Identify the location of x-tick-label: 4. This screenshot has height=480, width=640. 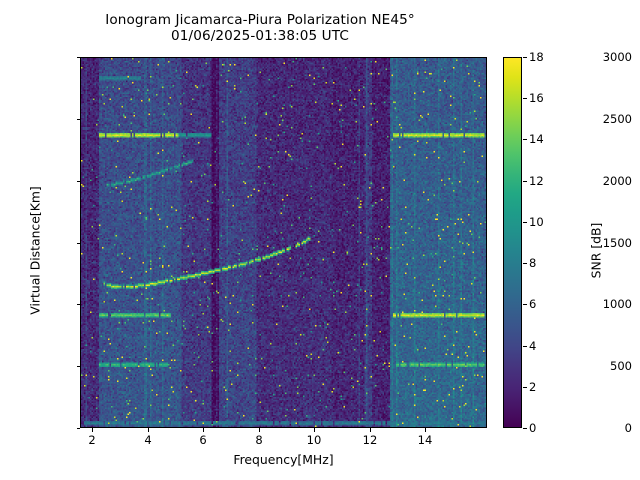
(148, 440).